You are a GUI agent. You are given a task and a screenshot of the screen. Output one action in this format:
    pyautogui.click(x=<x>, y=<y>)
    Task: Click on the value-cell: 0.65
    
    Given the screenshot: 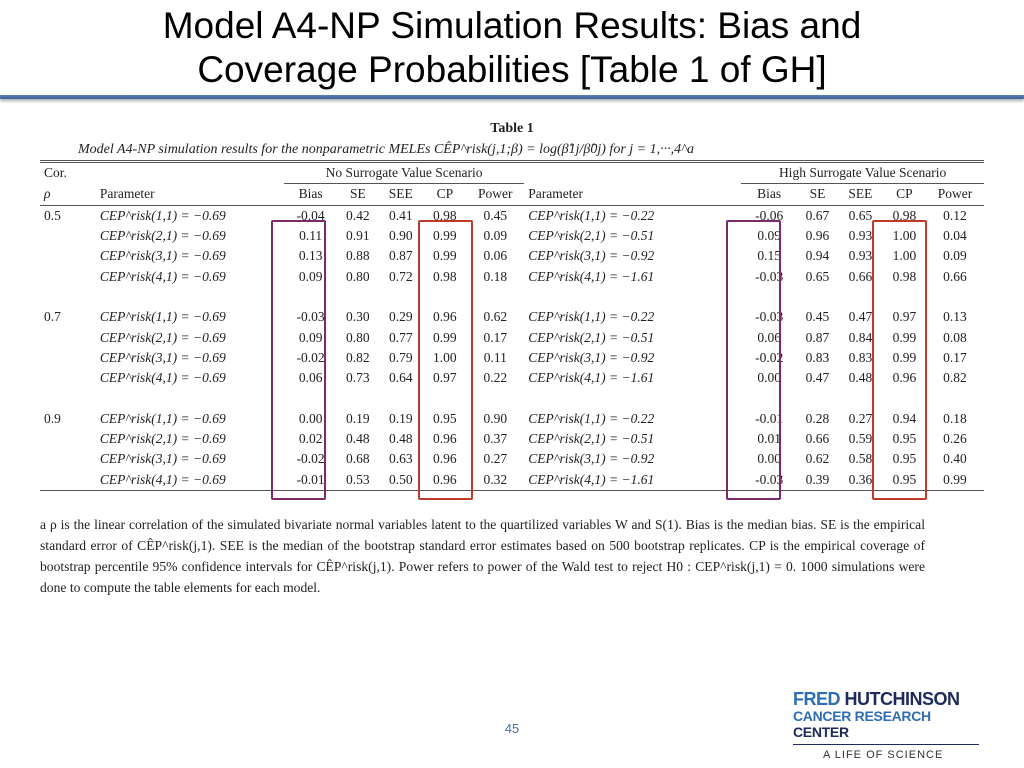 What is the action you would take?
    pyautogui.click(x=860, y=215)
    